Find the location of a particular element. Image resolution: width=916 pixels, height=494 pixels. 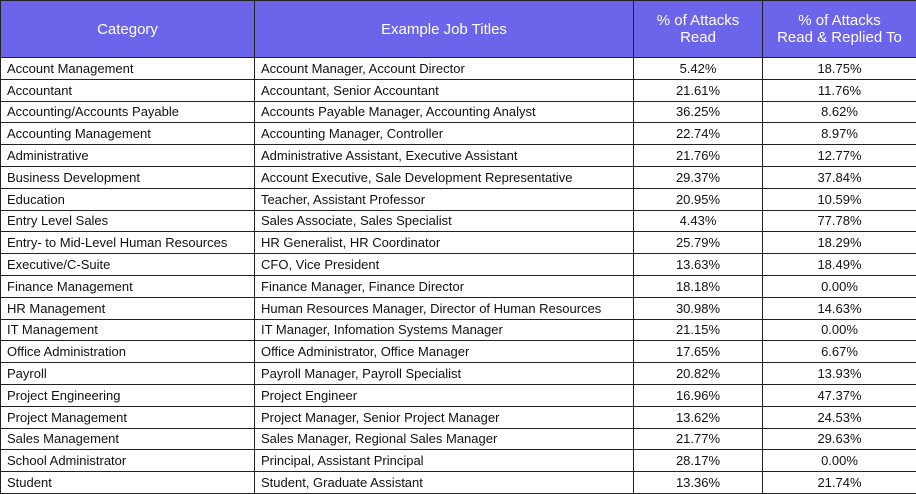

percent-cell: 8.62% is located at coordinates (839, 112).